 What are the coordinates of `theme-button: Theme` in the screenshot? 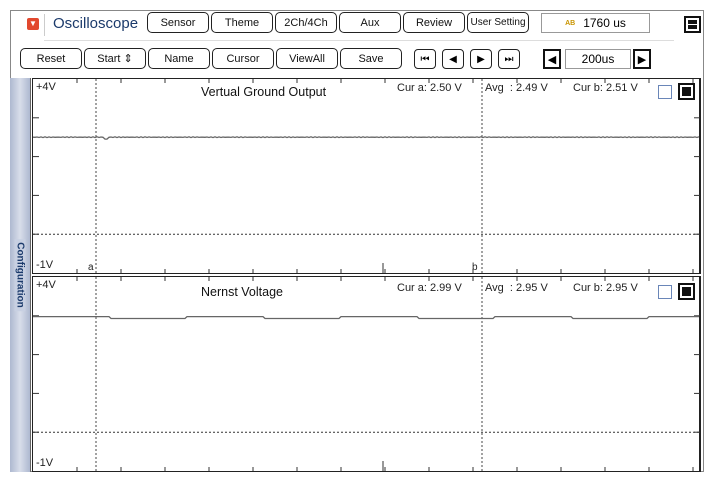 It's located at (242, 22).